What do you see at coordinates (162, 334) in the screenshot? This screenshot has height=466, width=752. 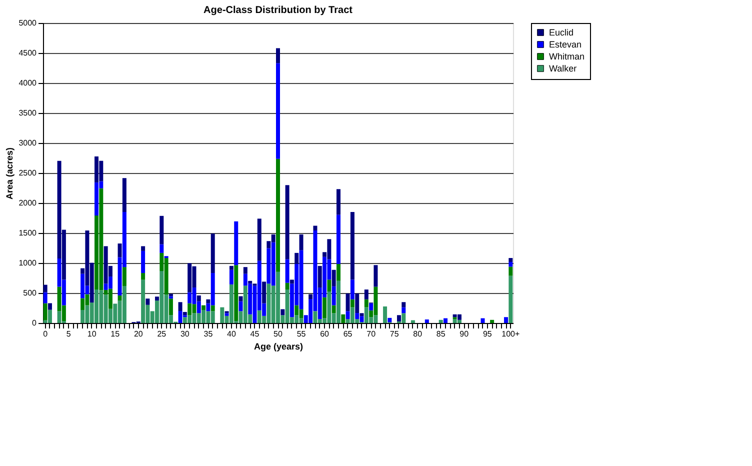 I see `x-tick-label: 25` at bounding box center [162, 334].